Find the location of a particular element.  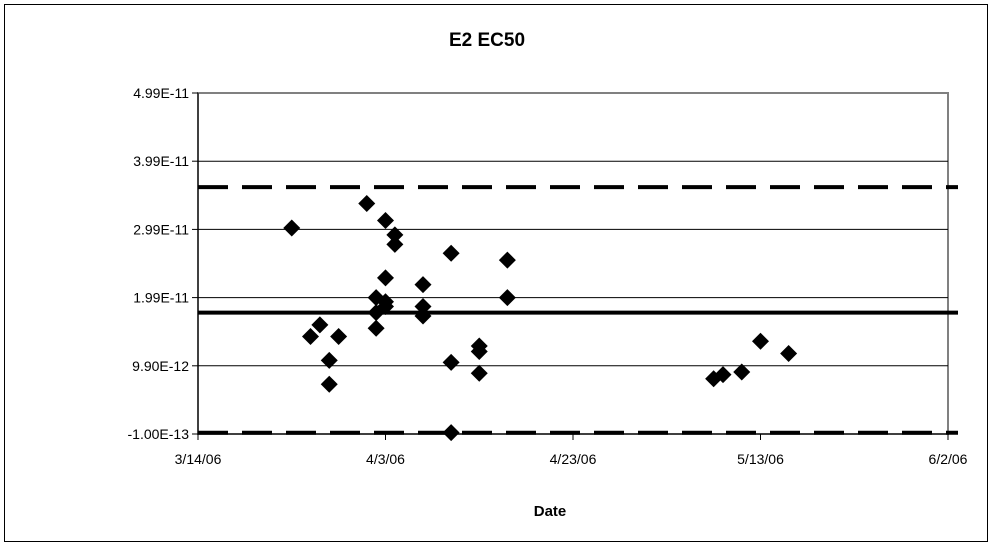

y-tick-label: 4.99E-11 is located at coordinates (161, 93).